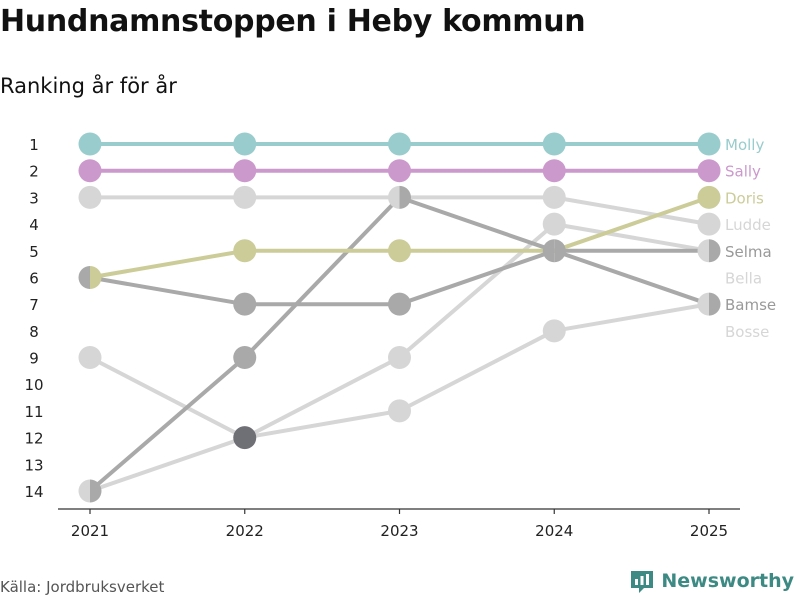 This screenshot has width=800, height=600. I want to click on x-tick-label: 2022, so click(245, 531).